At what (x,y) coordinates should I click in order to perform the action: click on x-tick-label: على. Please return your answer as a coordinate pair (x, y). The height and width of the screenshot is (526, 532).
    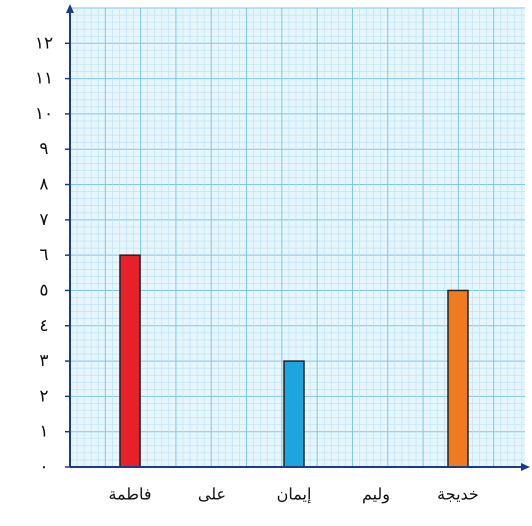
    Looking at the image, I should click on (212, 494).